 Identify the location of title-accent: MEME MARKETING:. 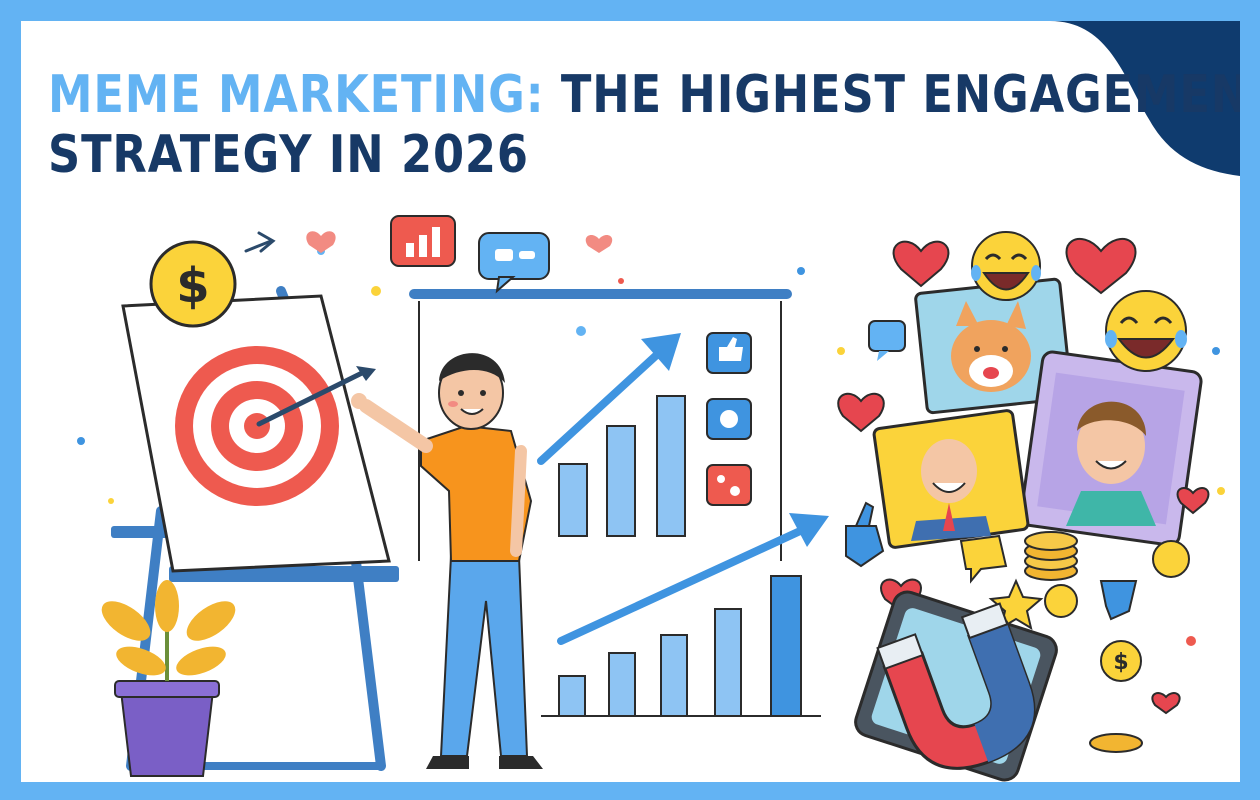
(296, 95).